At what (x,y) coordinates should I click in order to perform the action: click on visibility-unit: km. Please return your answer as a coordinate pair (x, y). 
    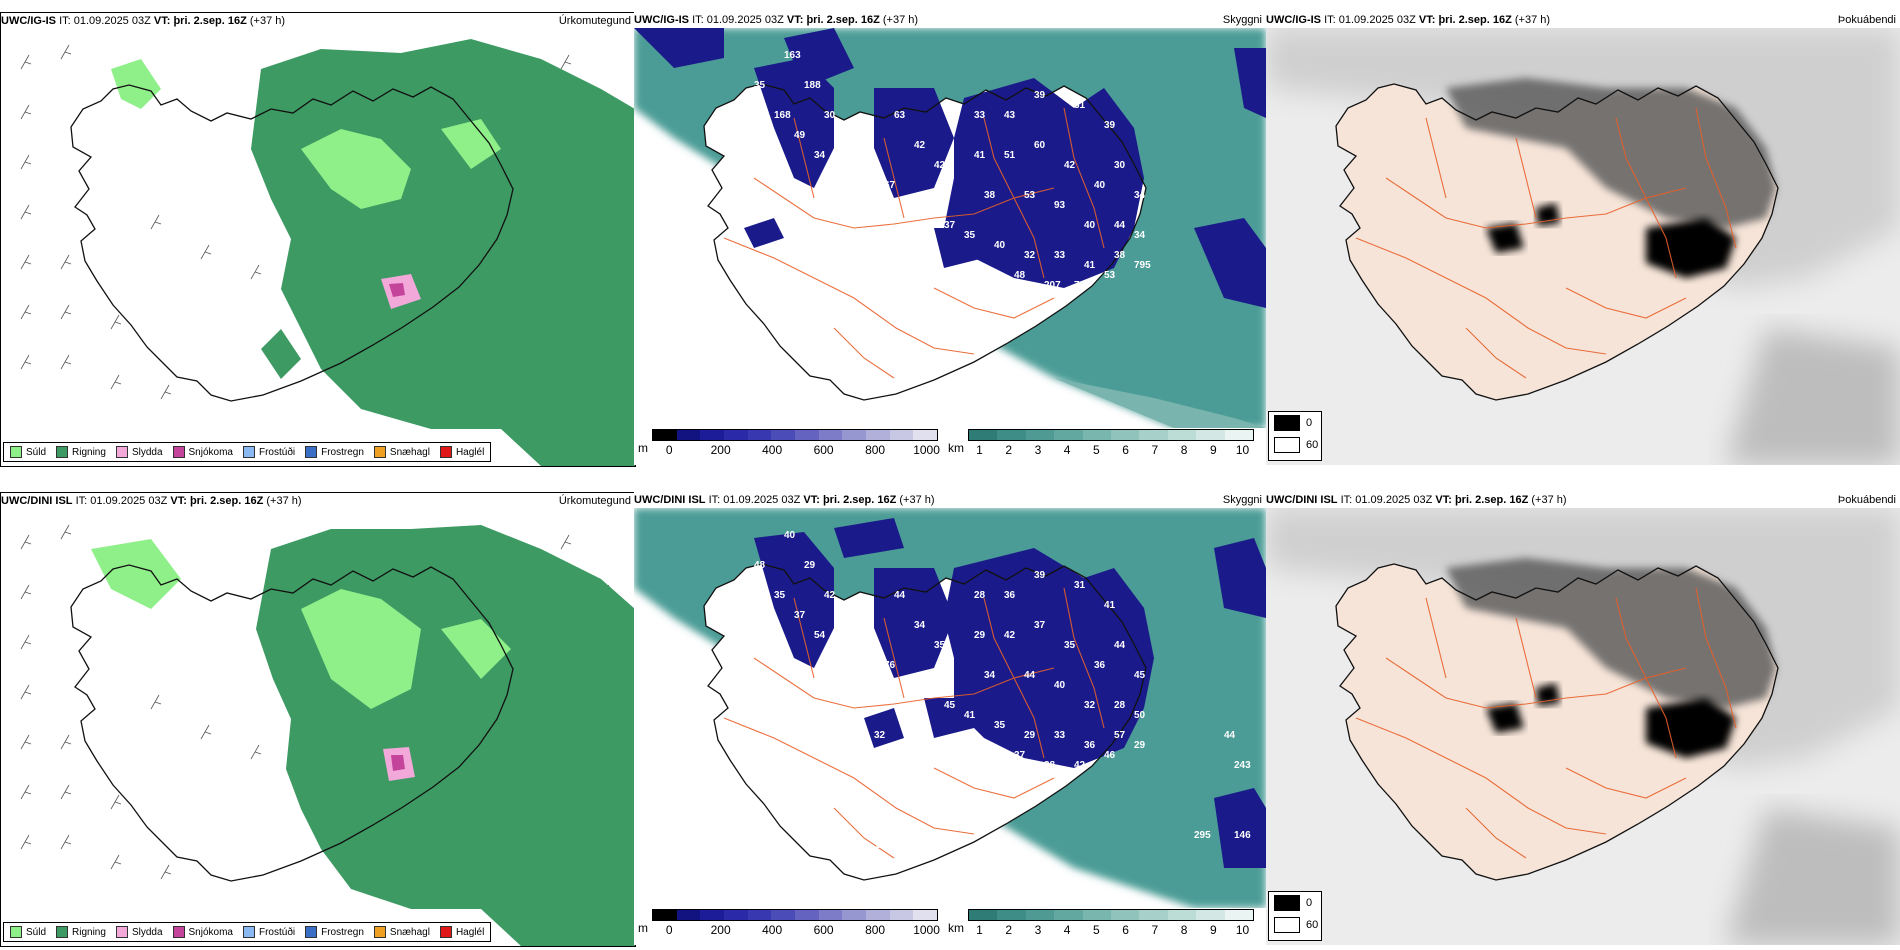
    Looking at the image, I should click on (956, 448).